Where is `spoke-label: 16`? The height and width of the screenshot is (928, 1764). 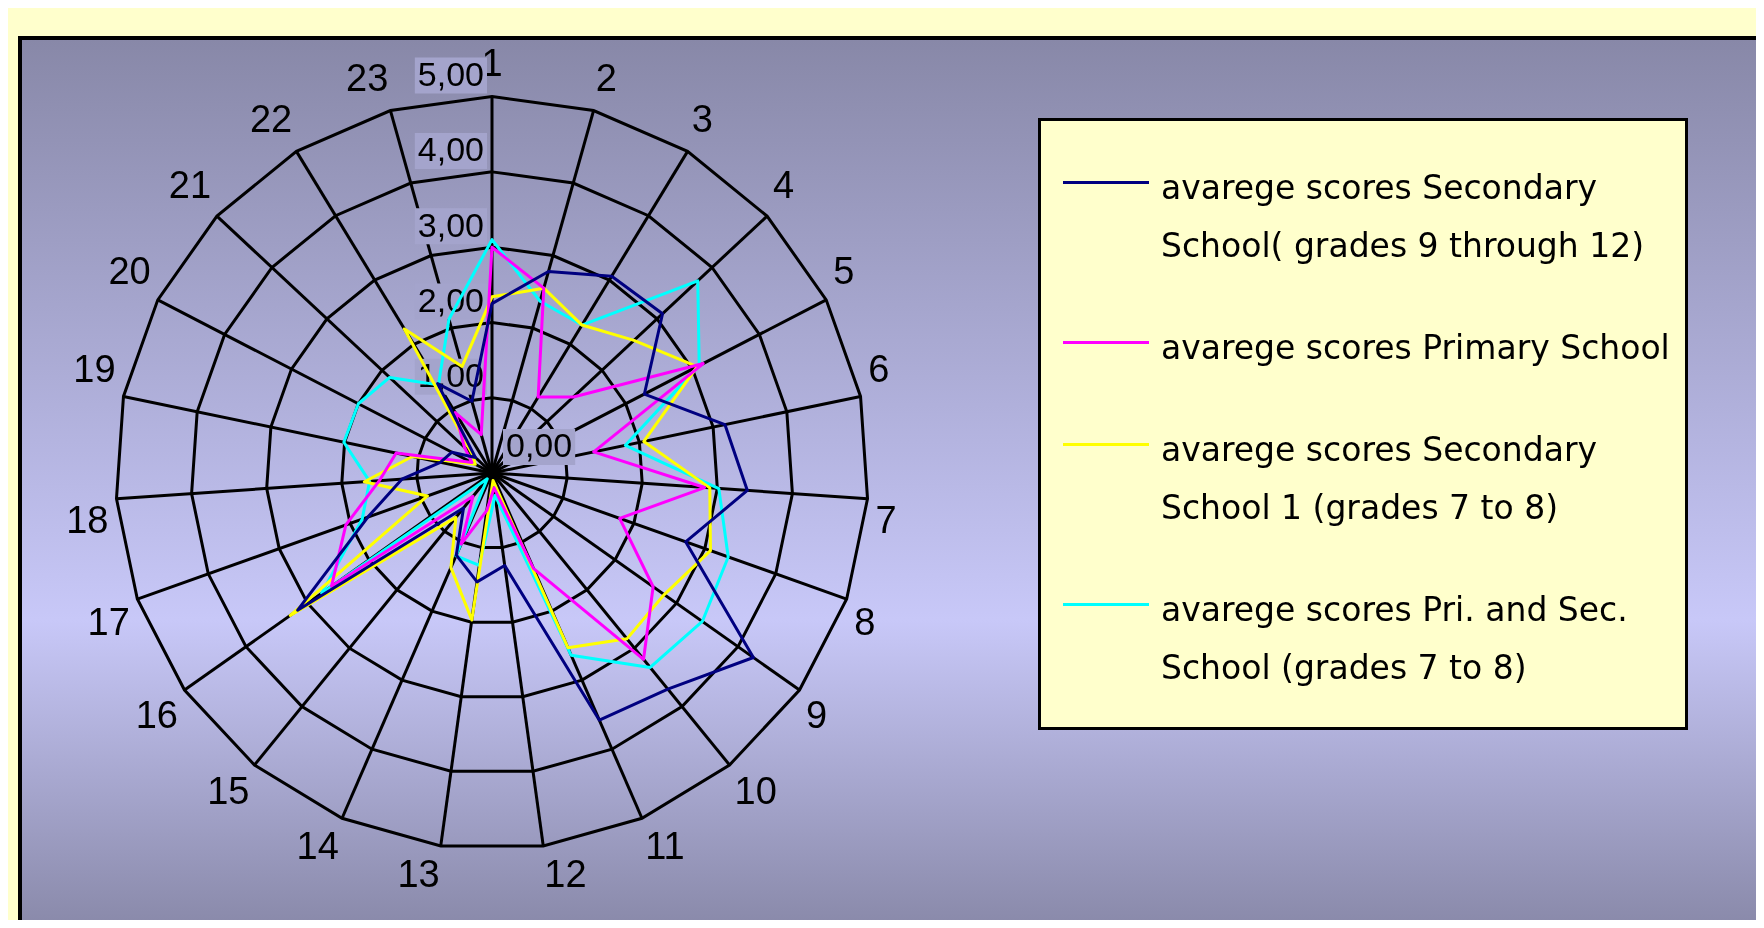
spoke-label: 16 is located at coordinates (156, 714).